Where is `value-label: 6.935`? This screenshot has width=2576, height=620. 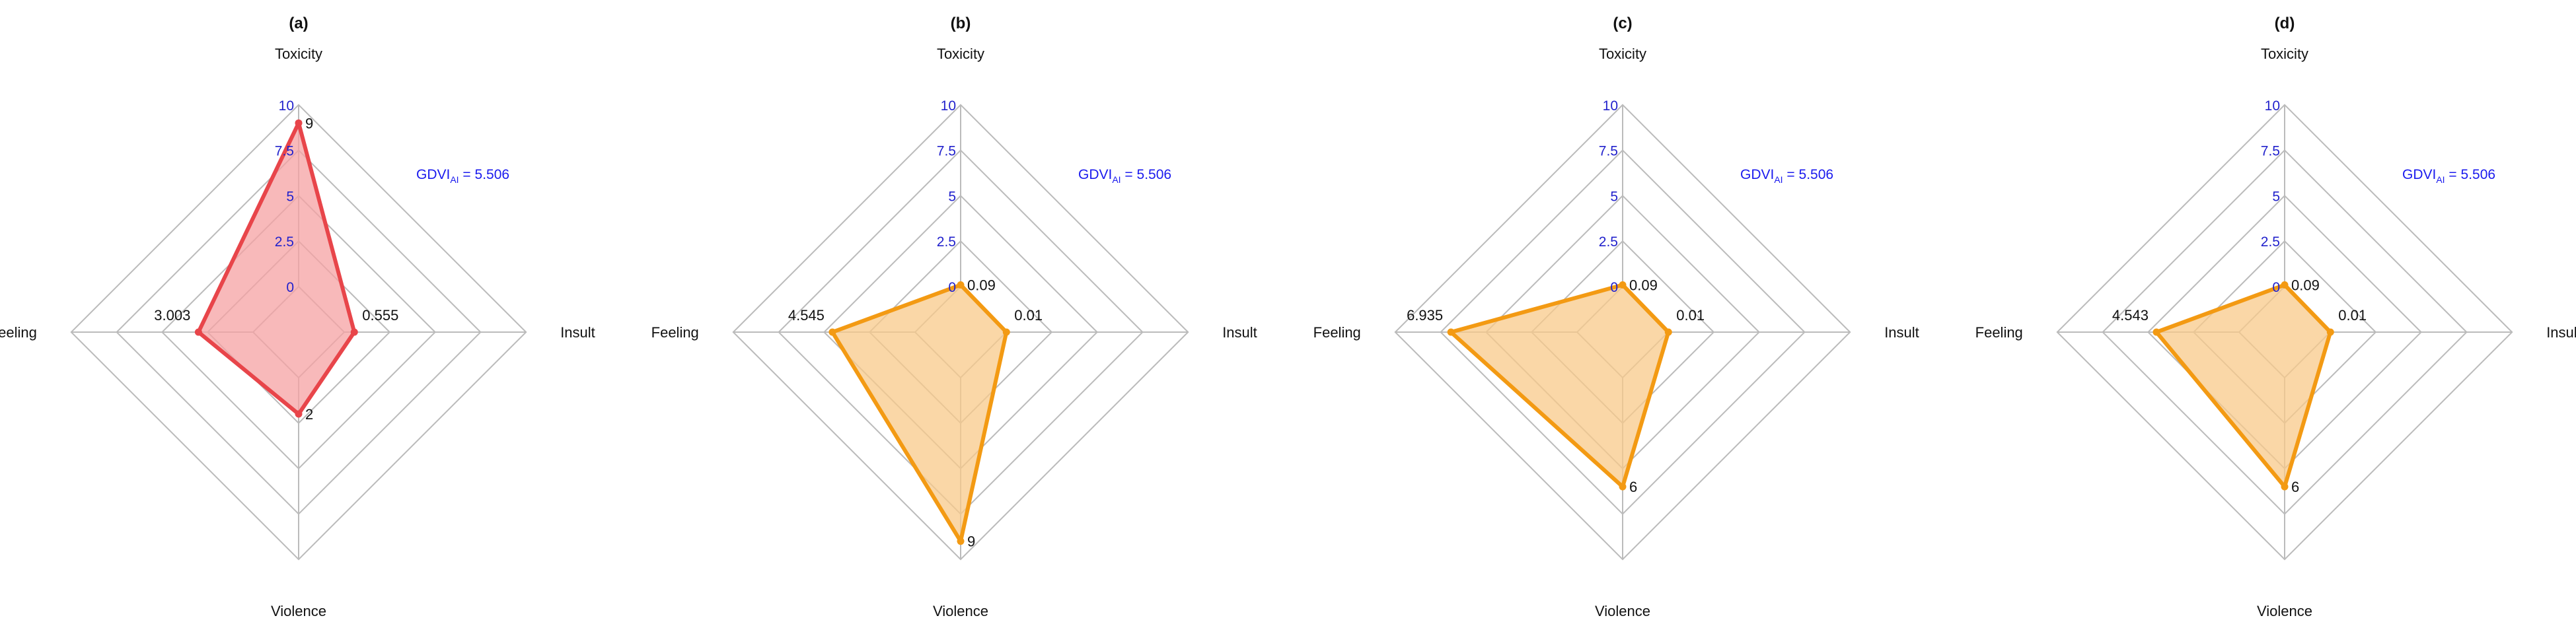 value-label: 6.935 is located at coordinates (1425, 315).